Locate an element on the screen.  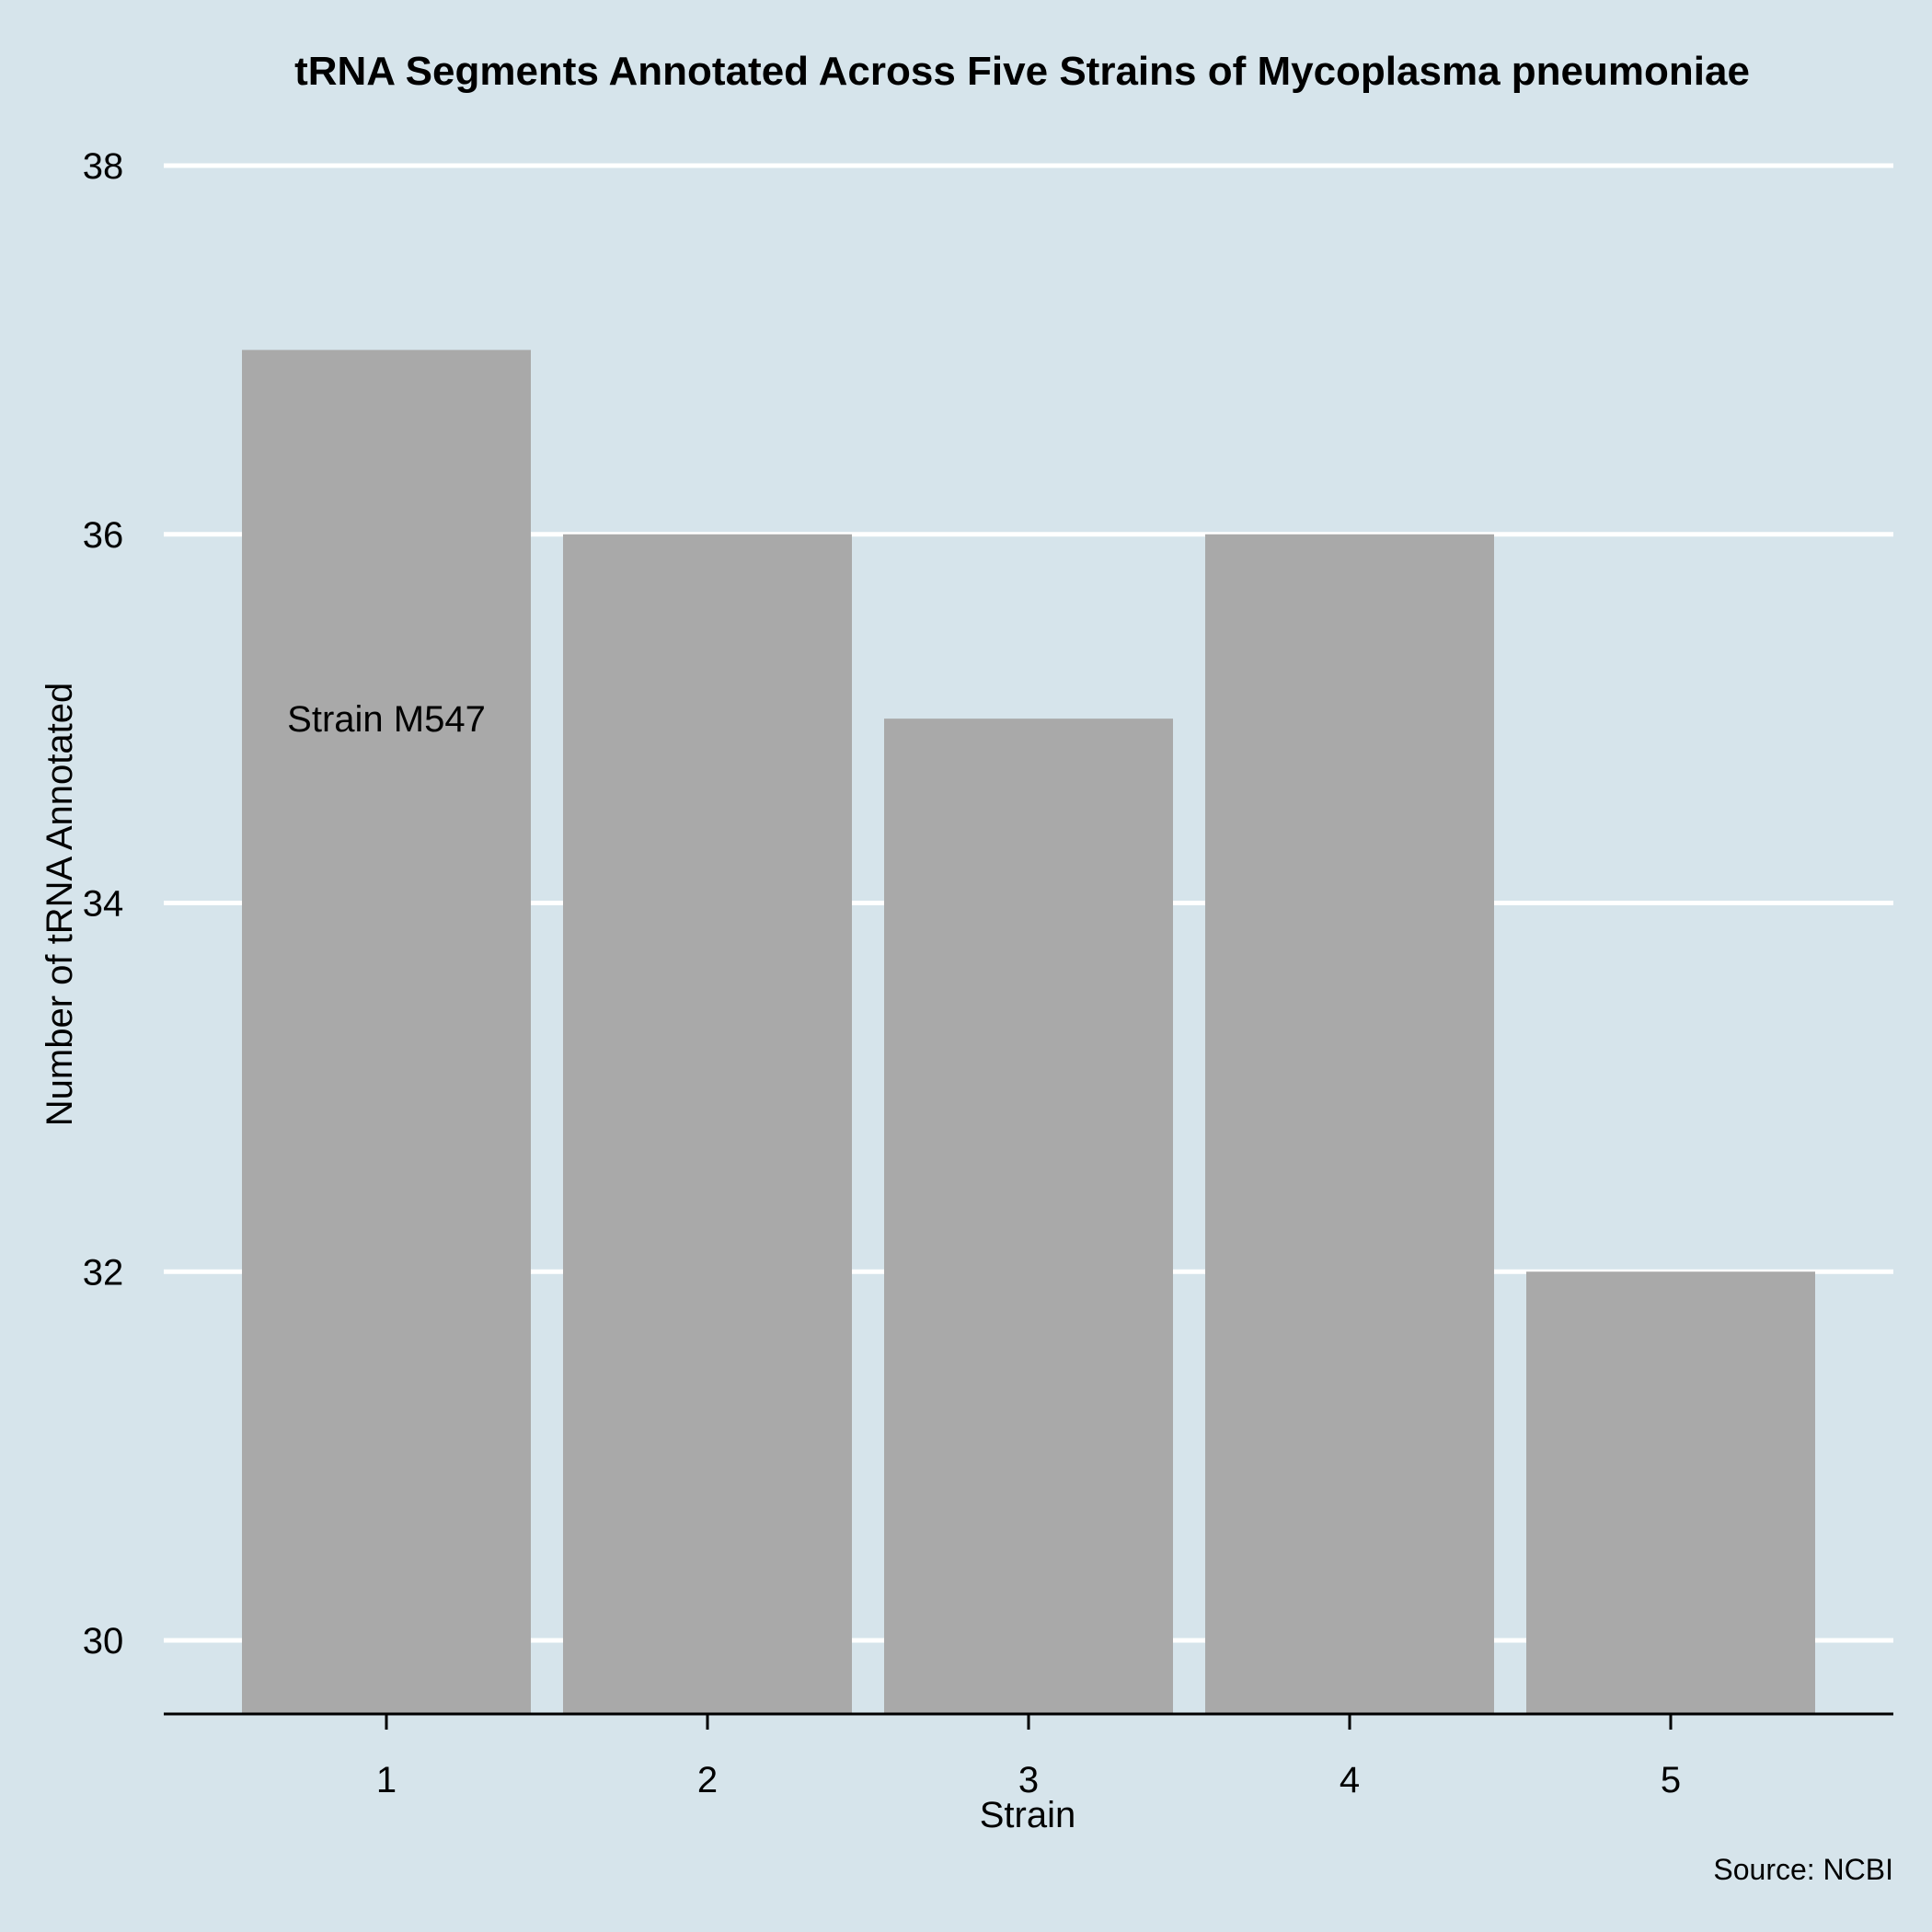
source-caption: Source: NCBI is located at coordinates (1803, 1869).